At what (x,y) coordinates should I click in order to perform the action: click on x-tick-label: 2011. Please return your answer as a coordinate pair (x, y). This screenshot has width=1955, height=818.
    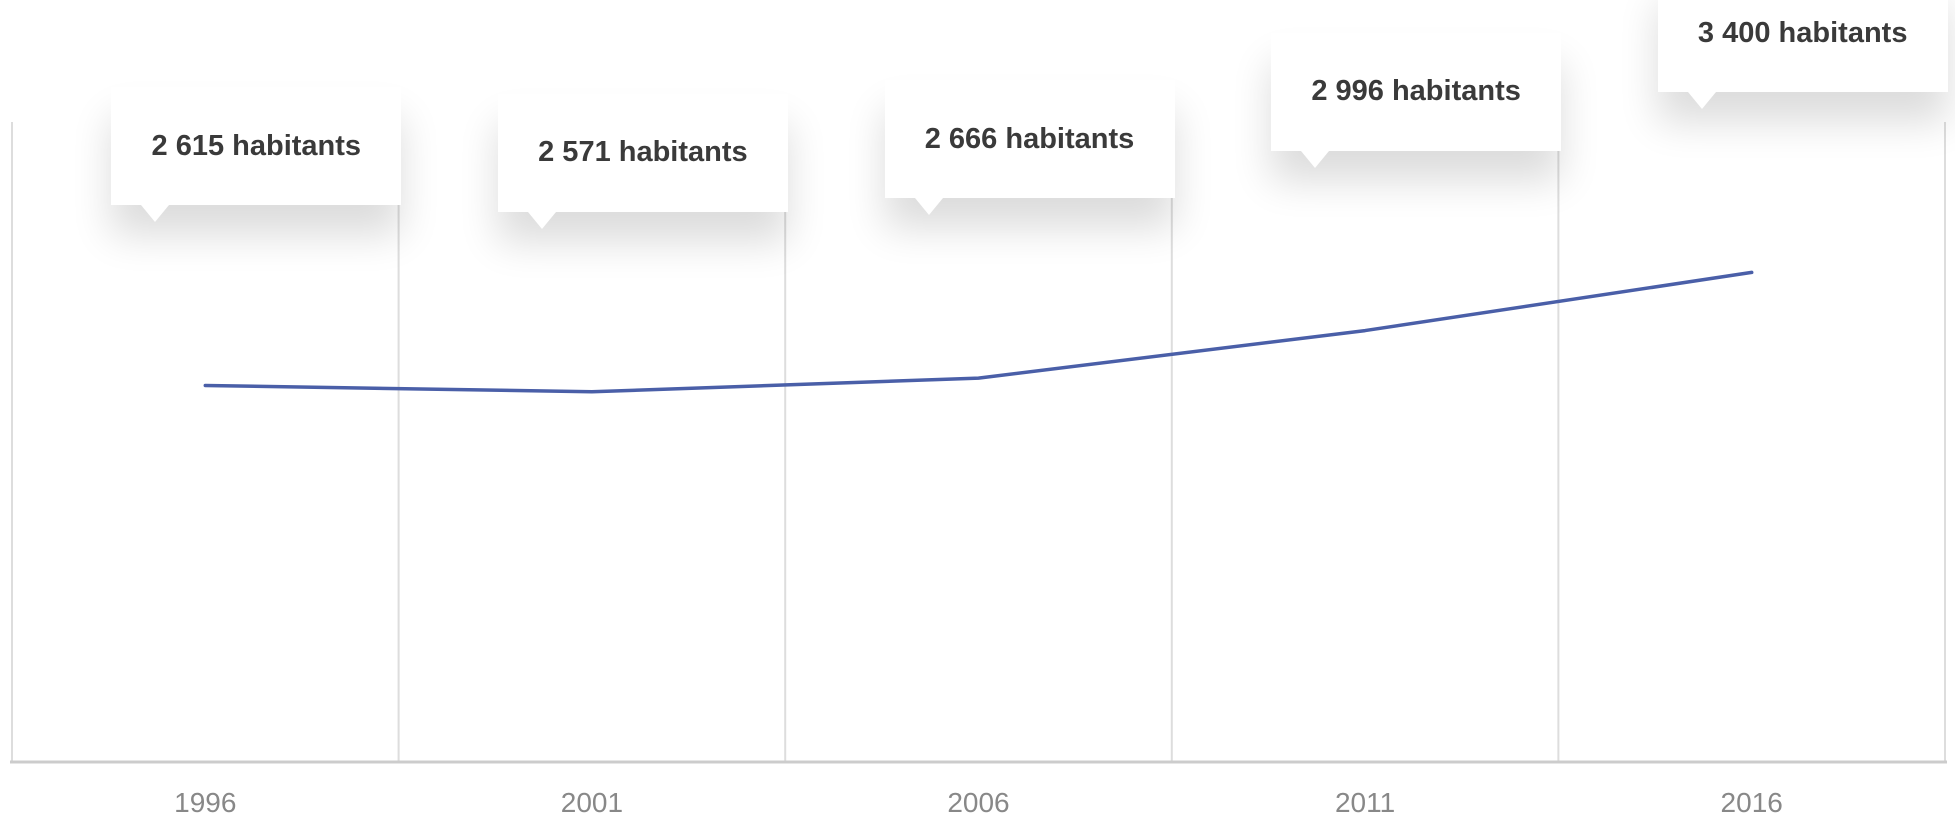
    Looking at the image, I should click on (1365, 802).